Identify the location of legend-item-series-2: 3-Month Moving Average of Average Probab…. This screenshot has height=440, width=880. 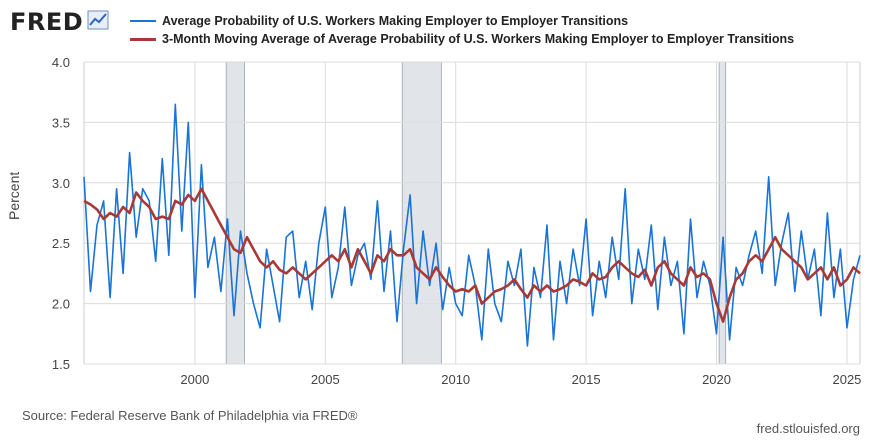
(462, 39).